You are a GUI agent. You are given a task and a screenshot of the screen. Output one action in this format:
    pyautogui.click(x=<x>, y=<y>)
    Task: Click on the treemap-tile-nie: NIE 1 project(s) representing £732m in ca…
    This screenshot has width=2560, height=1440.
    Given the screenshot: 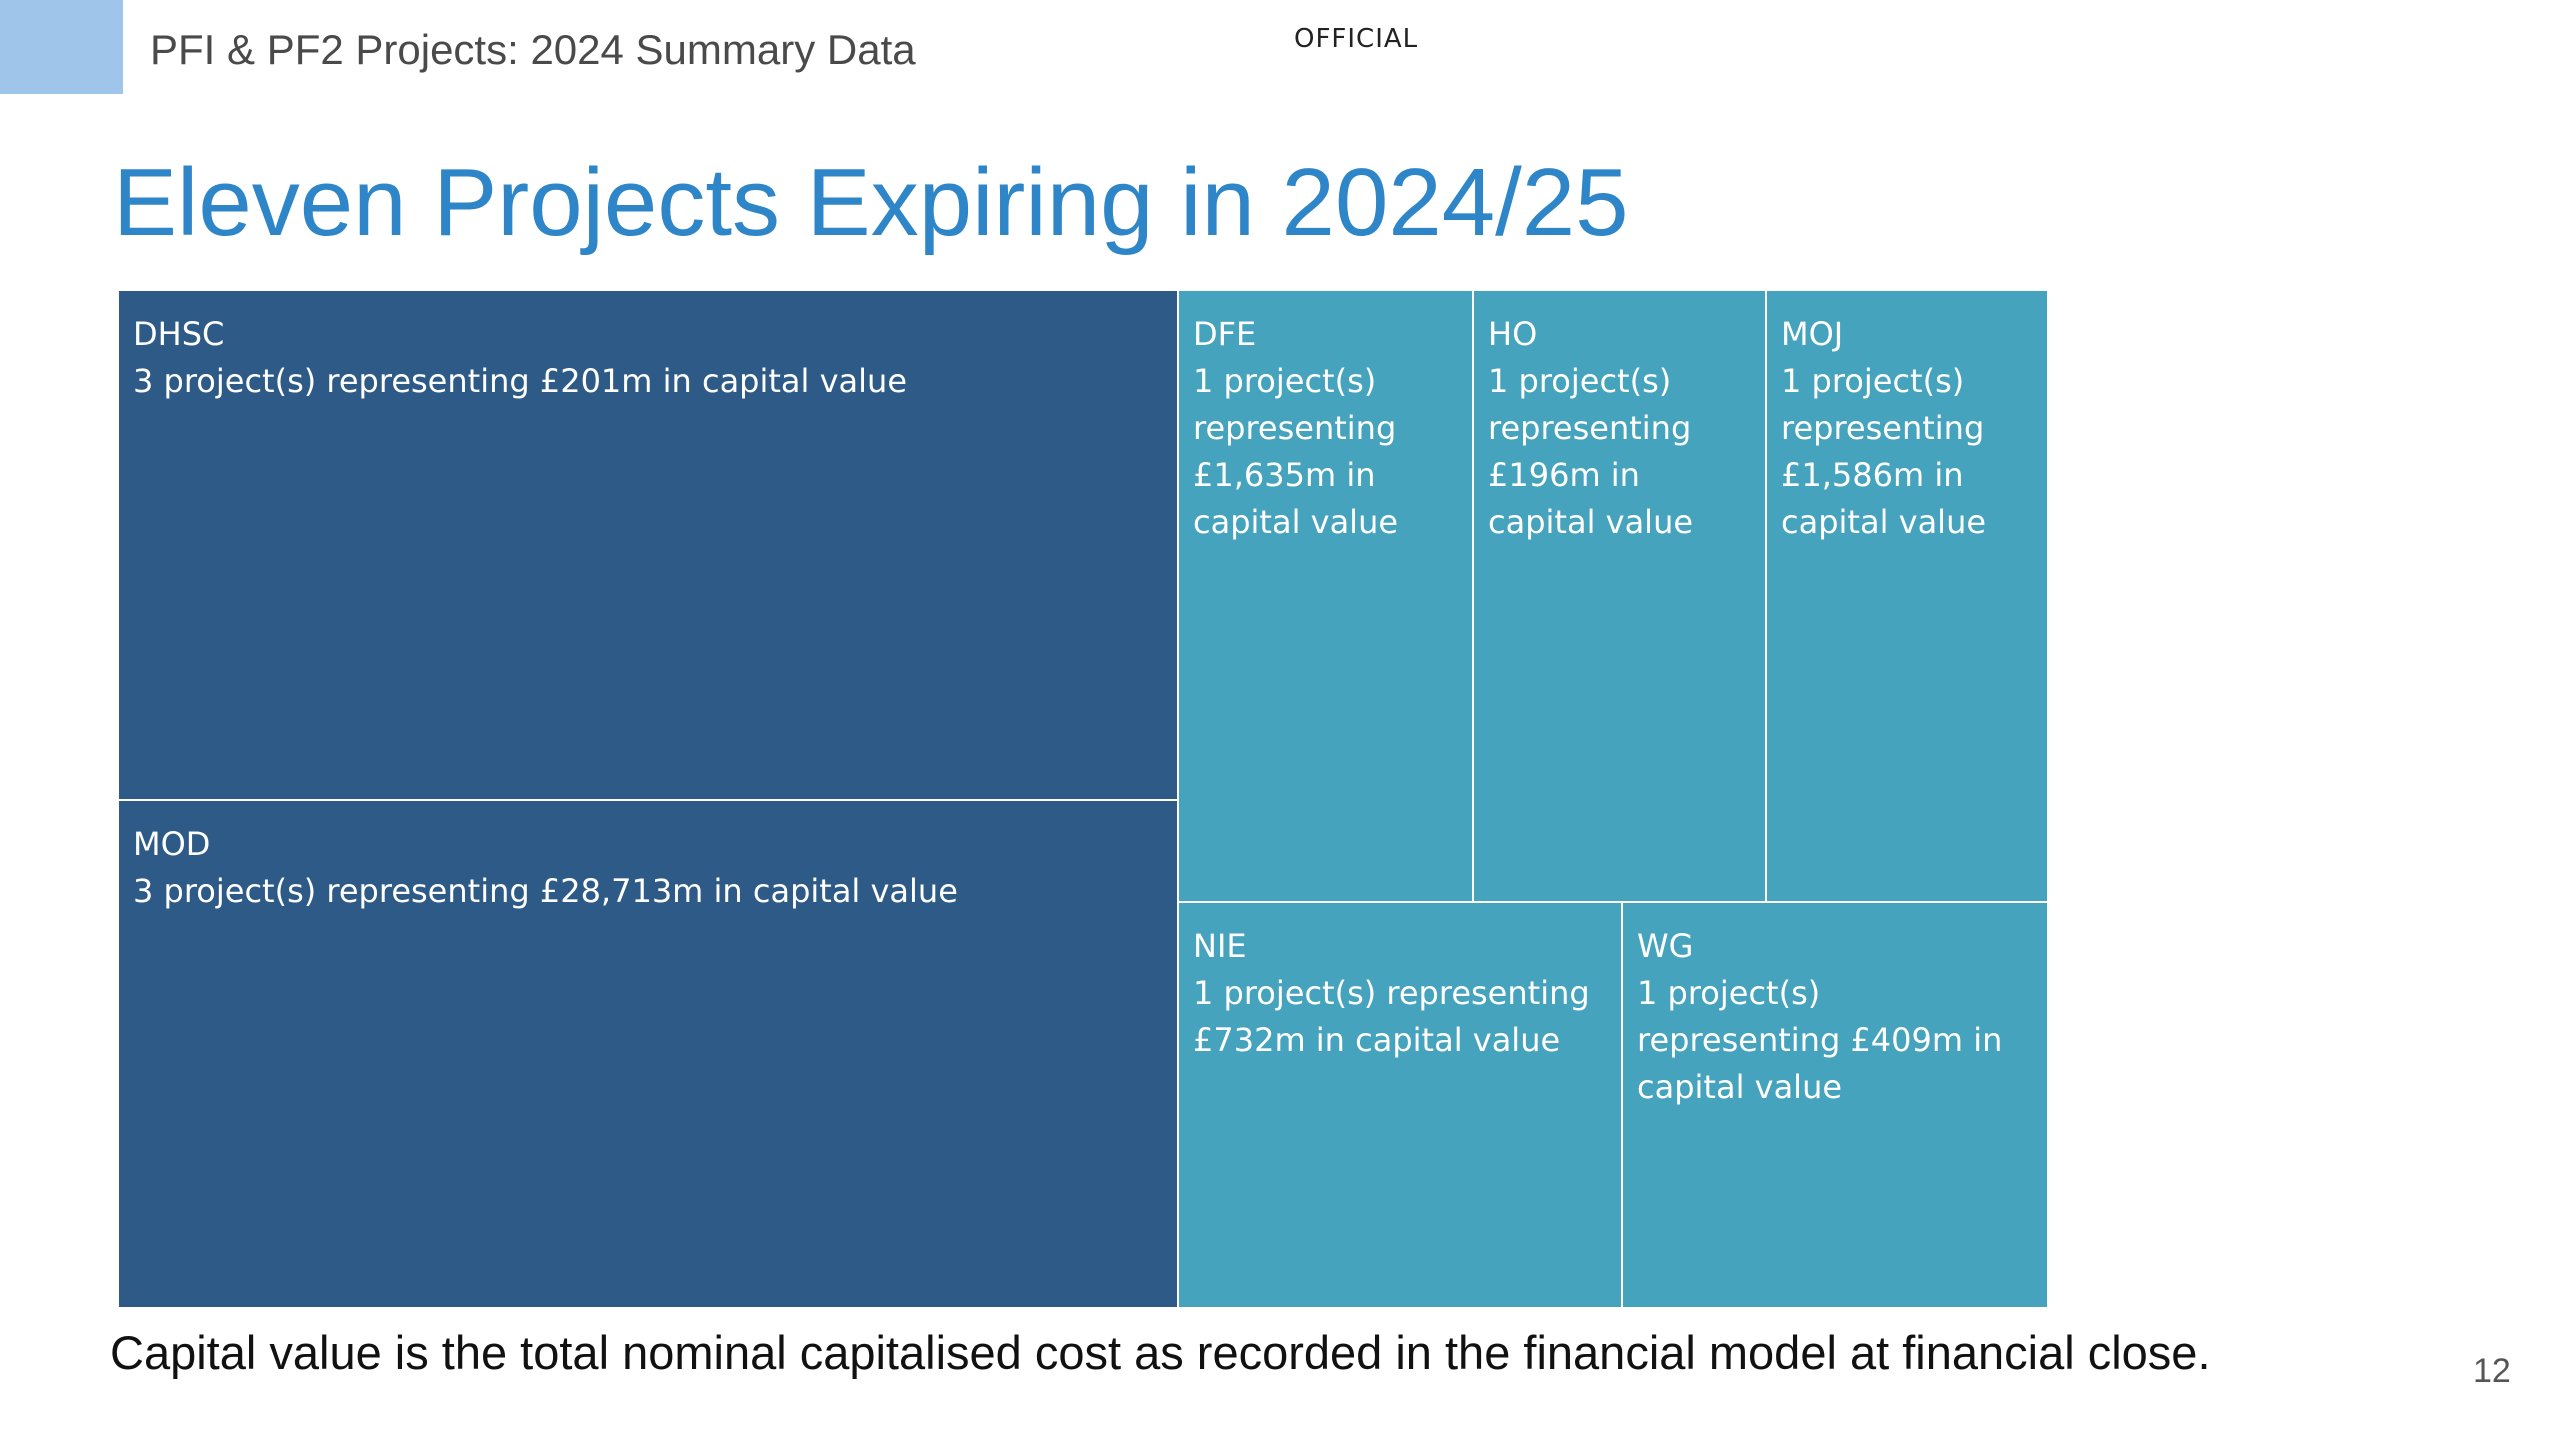 What is the action you would take?
    pyautogui.click(x=1400, y=1105)
    